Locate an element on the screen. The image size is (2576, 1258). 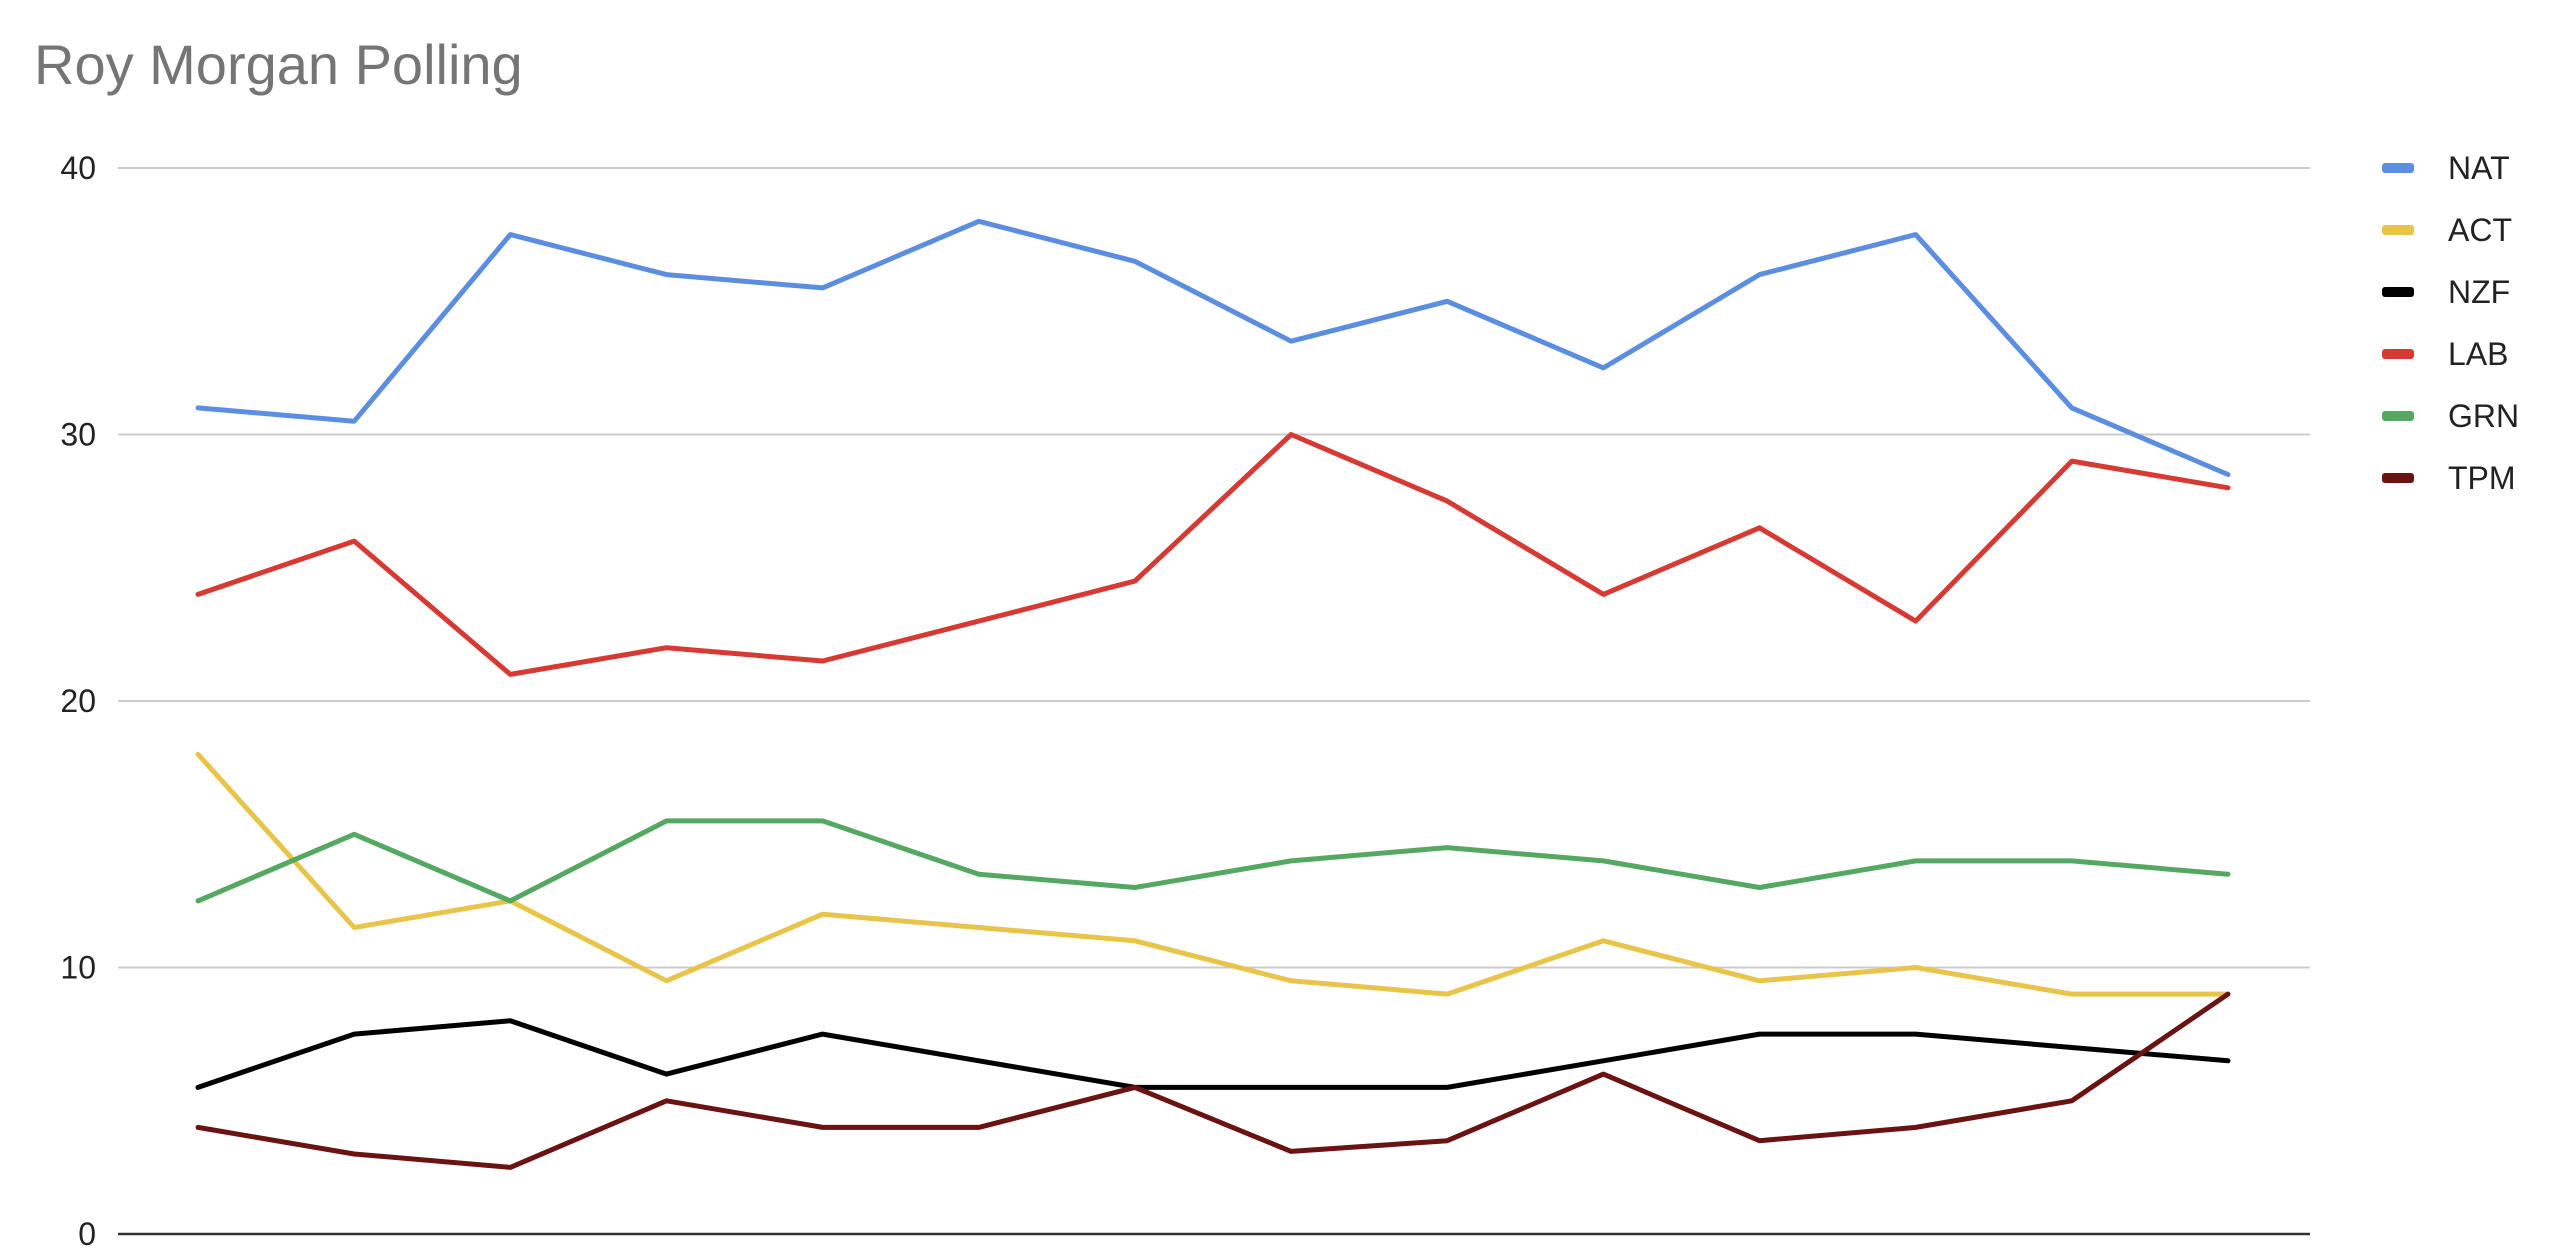
legend-label-act: ACT is located at coordinates (2480, 230).